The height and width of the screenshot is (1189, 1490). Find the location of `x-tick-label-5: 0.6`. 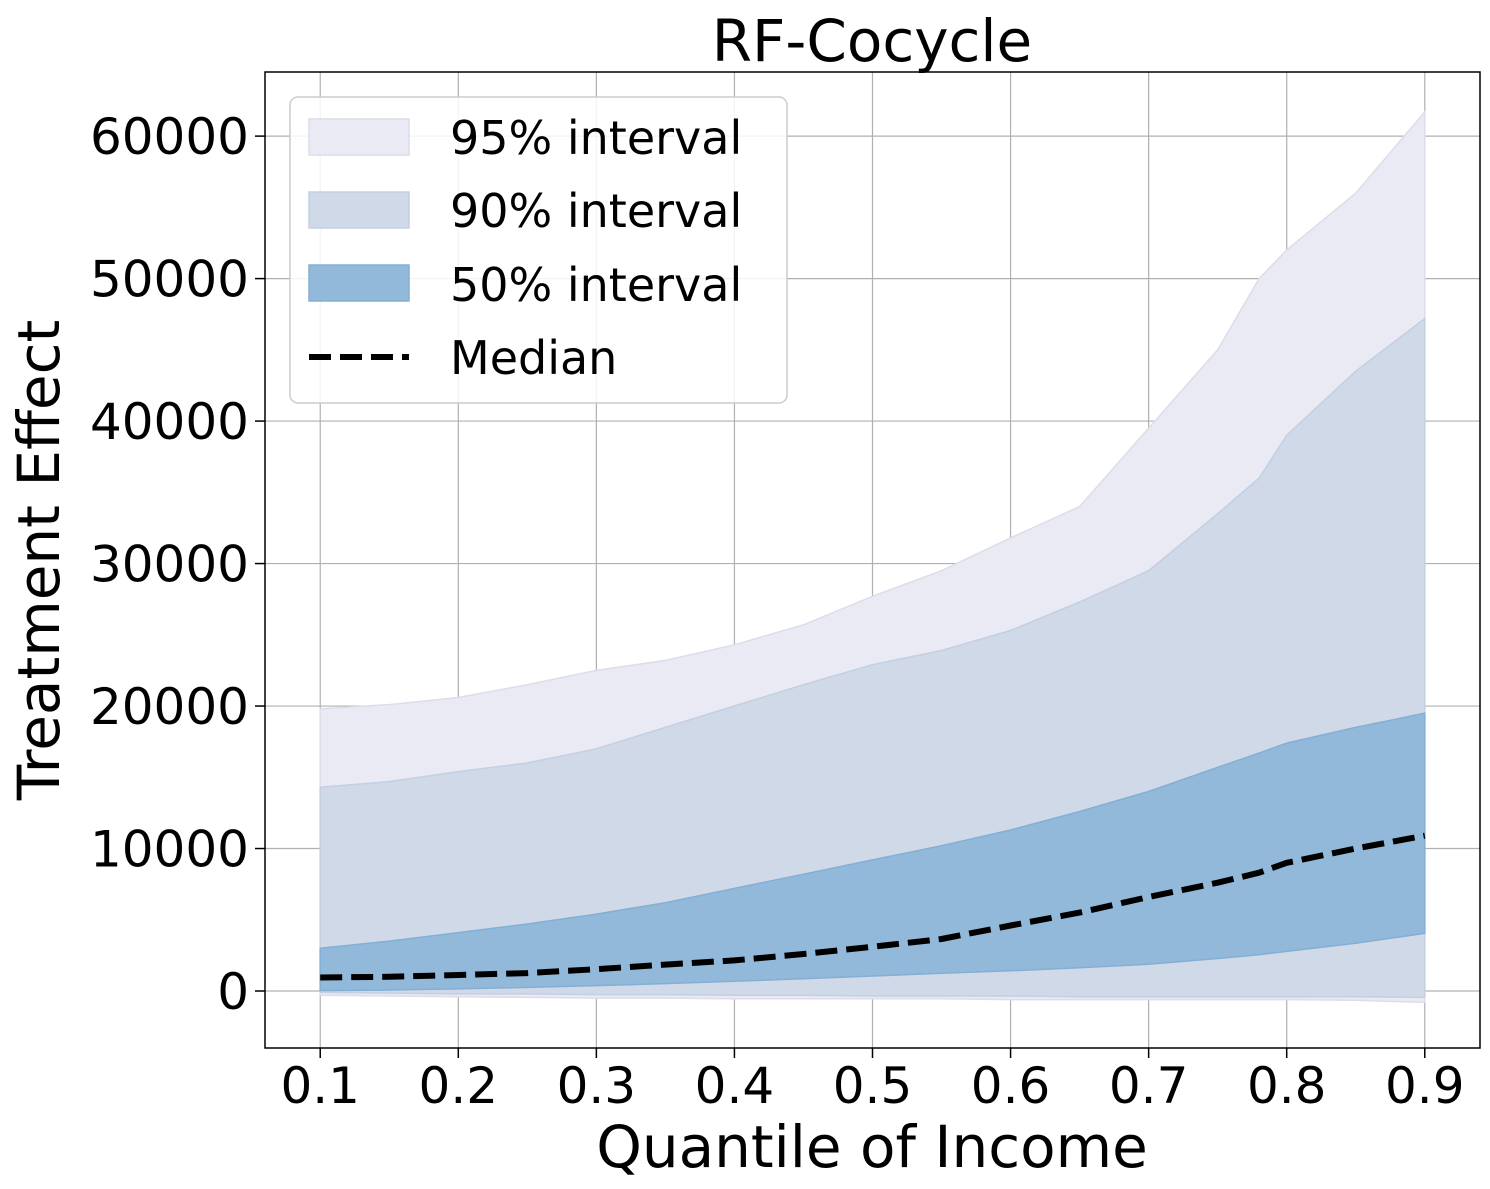

x-tick-label-5: 0.6 is located at coordinates (1011, 1086).